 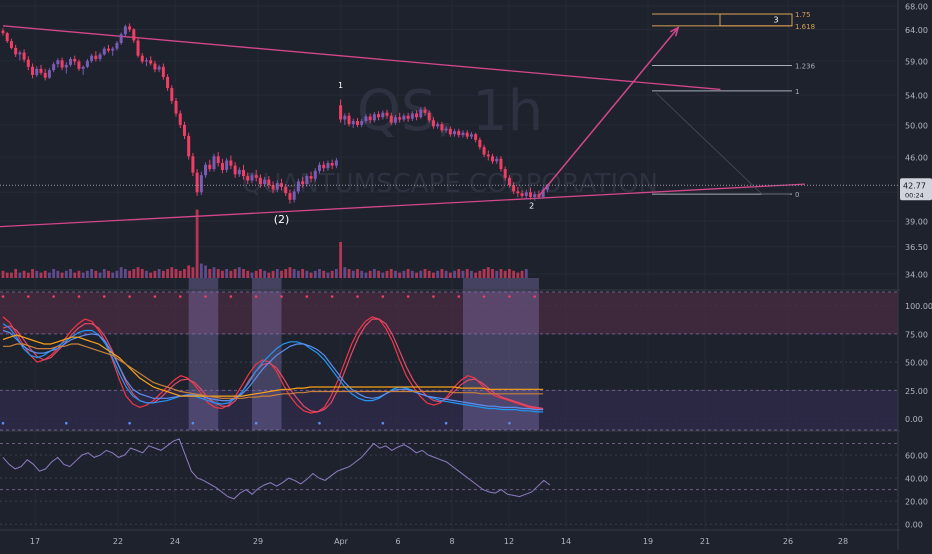 I want to click on volume-bars, so click(x=264, y=243).